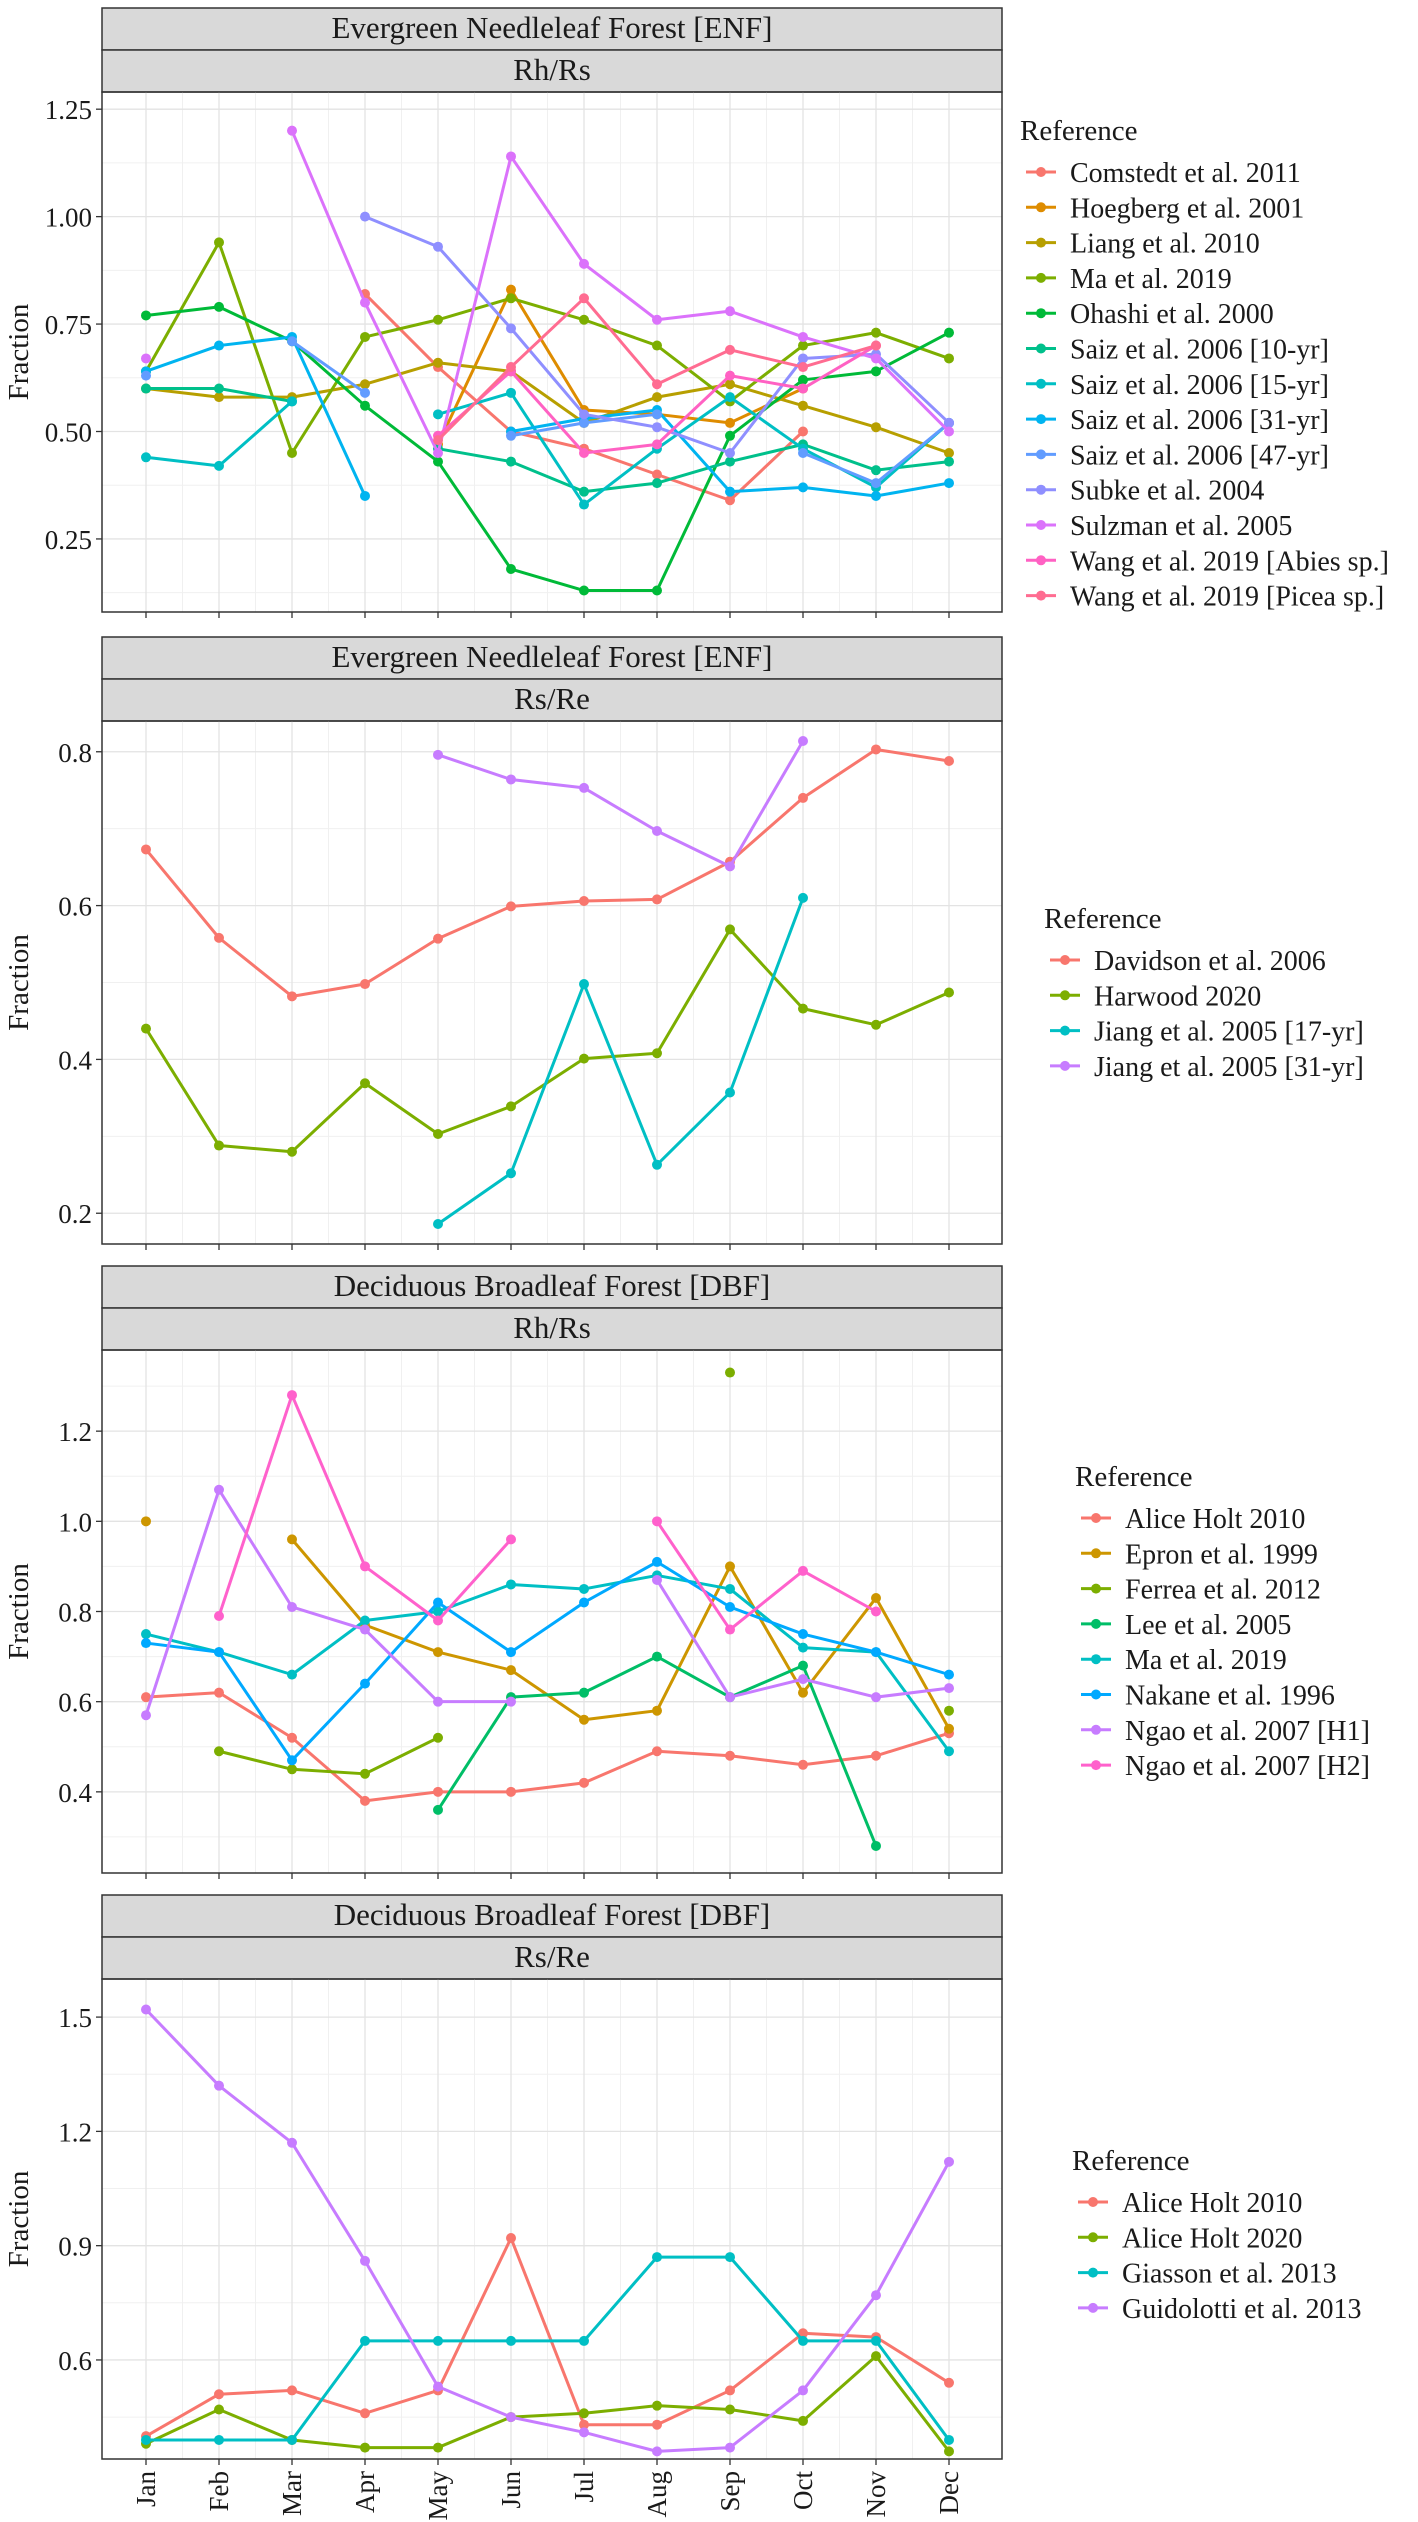 Image resolution: width=1418 pixels, height=2522 pixels. I want to click on x-tick-label: Nov, so click(876, 2494).